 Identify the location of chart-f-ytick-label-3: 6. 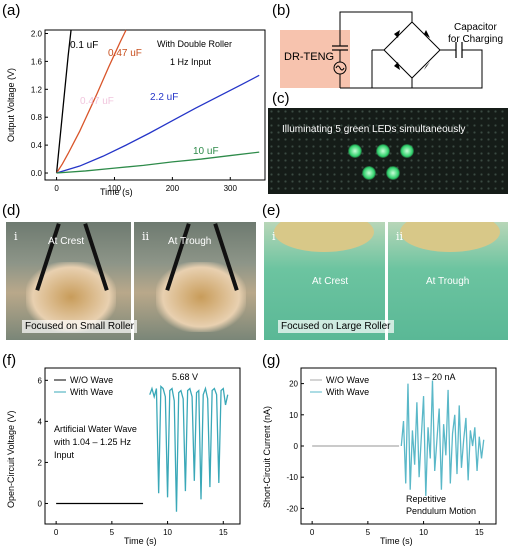
(40, 380).